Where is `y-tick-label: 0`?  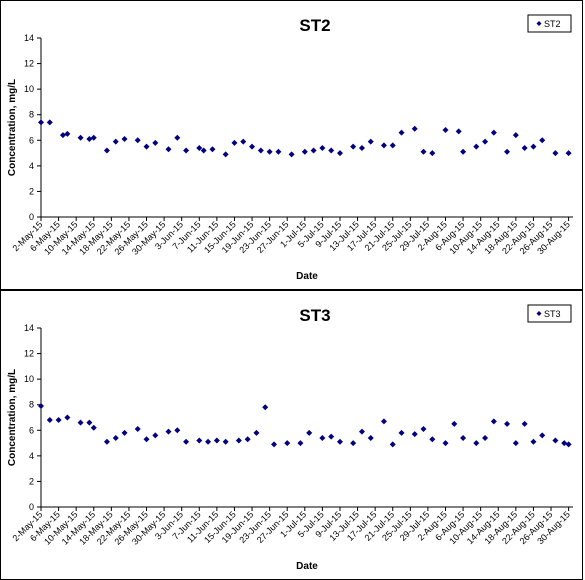 y-tick-label: 0 is located at coordinates (31, 217).